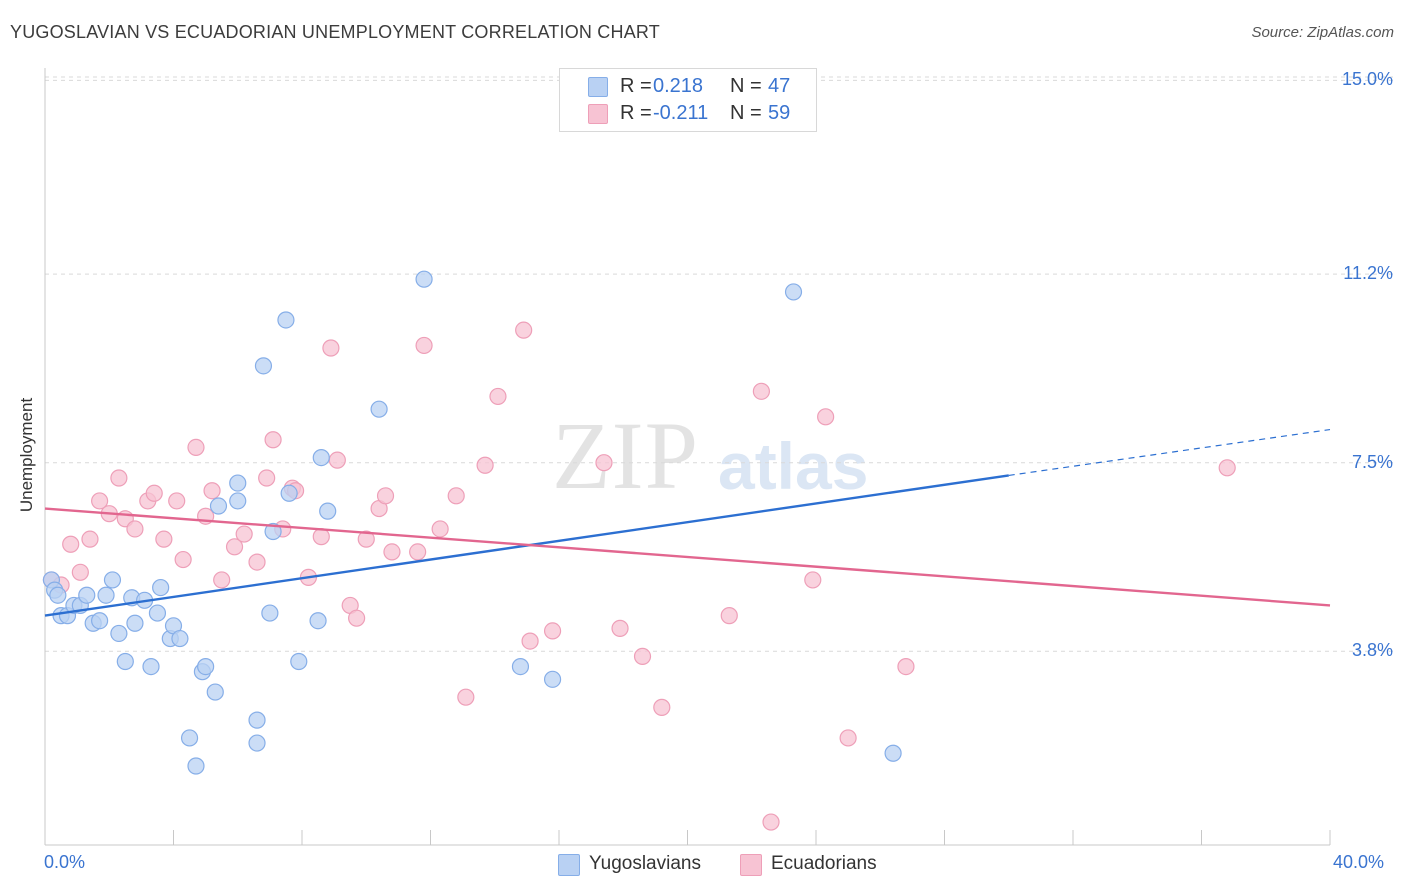 The width and height of the screenshot is (1406, 892). Describe the element at coordinates (824, 863) in the screenshot. I see `series-legend-label: Ecuadorians` at that location.